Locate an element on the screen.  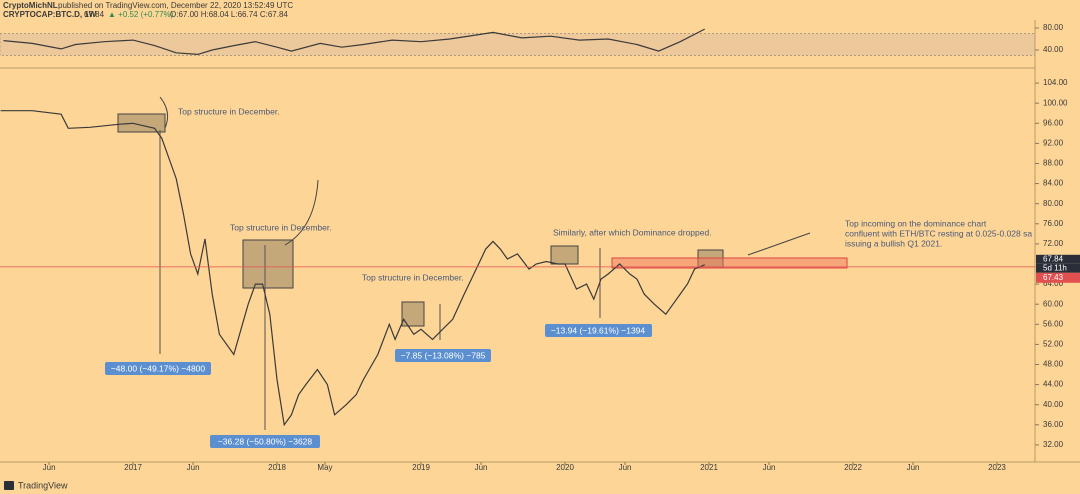
x-tick-label: 2020 is located at coordinates (565, 467).